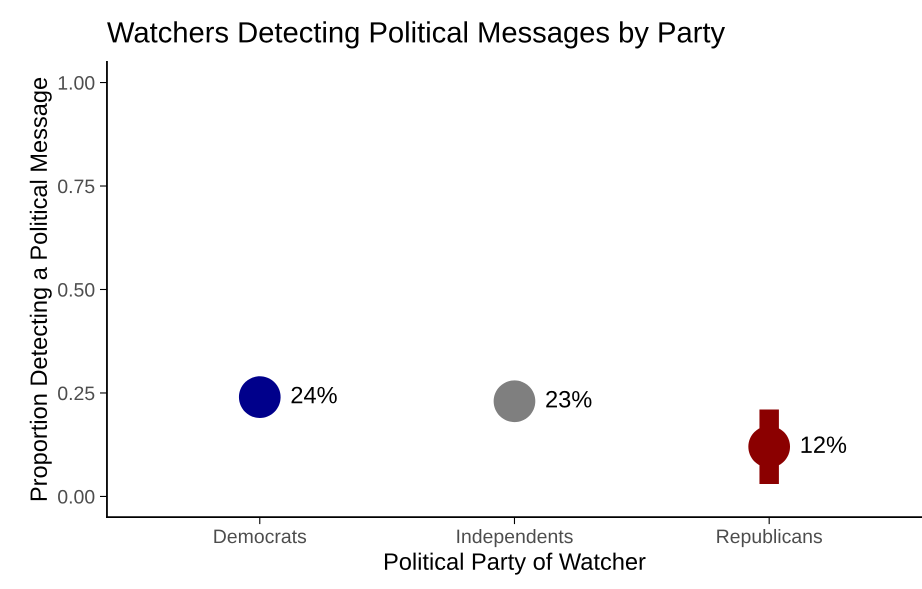 This screenshot has height=589, width=922. Describe the element at coordinates (515, 563) in the screenshot. I see `x-axis-title: Political Party of Watcher` at that location.